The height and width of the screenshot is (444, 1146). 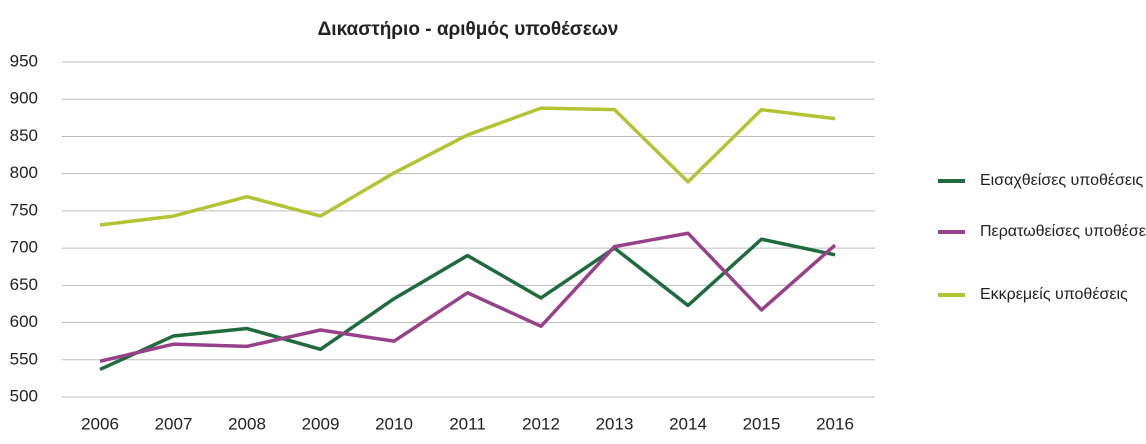 I want to click on x-tick-label: 2016, so click(x=835, y=423).